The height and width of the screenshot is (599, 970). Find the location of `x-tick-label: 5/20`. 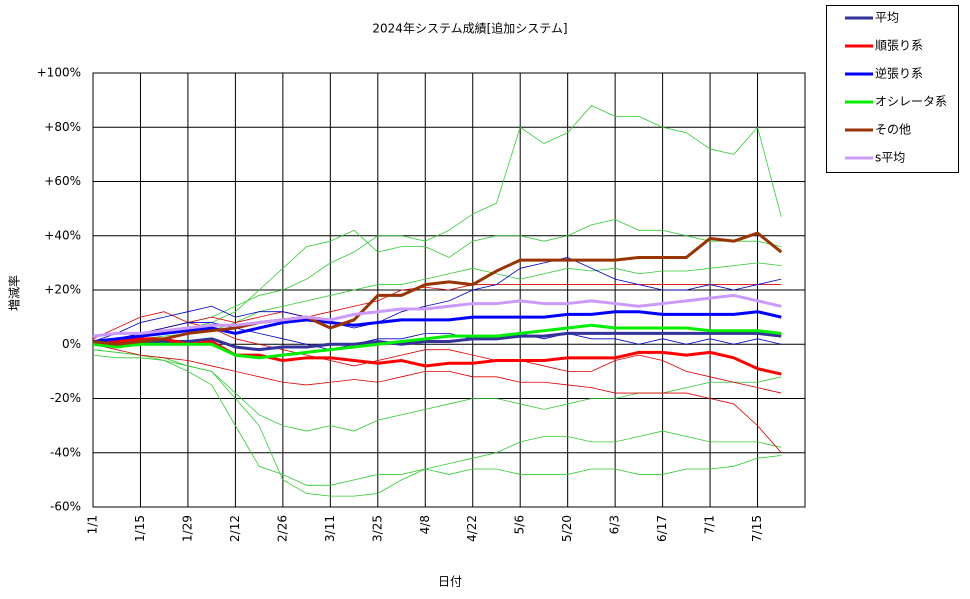

x-tick-label: 5/20 is located at coordinates (567, 528).